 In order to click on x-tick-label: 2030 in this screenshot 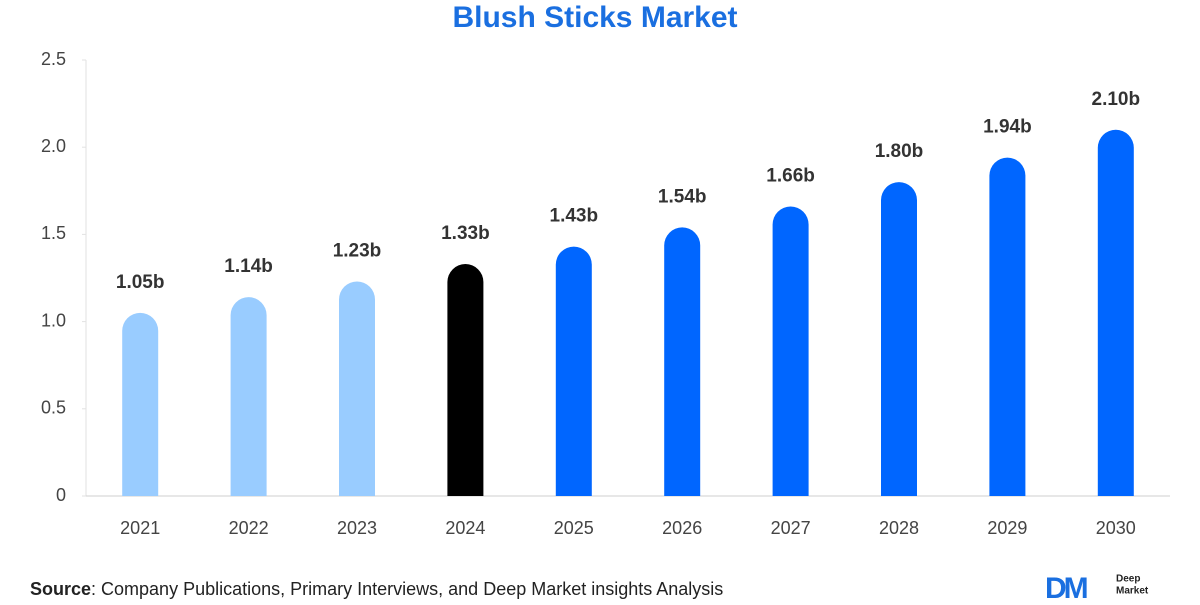, I will do `click(1116, 528)`.